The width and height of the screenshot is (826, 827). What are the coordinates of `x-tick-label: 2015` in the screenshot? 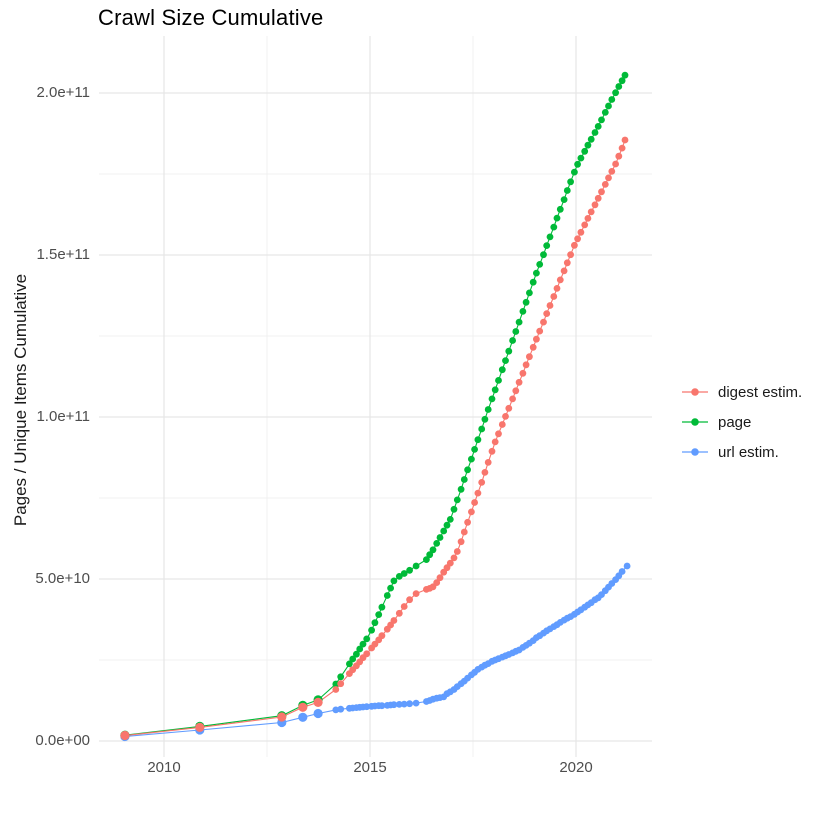 It's located at (370, 767).